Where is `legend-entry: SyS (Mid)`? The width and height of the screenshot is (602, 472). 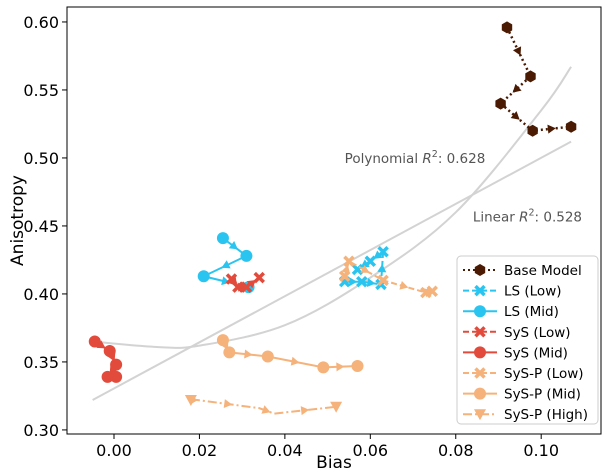 legend-entry: SyS (Mid) is located at coordinates (515, 353).